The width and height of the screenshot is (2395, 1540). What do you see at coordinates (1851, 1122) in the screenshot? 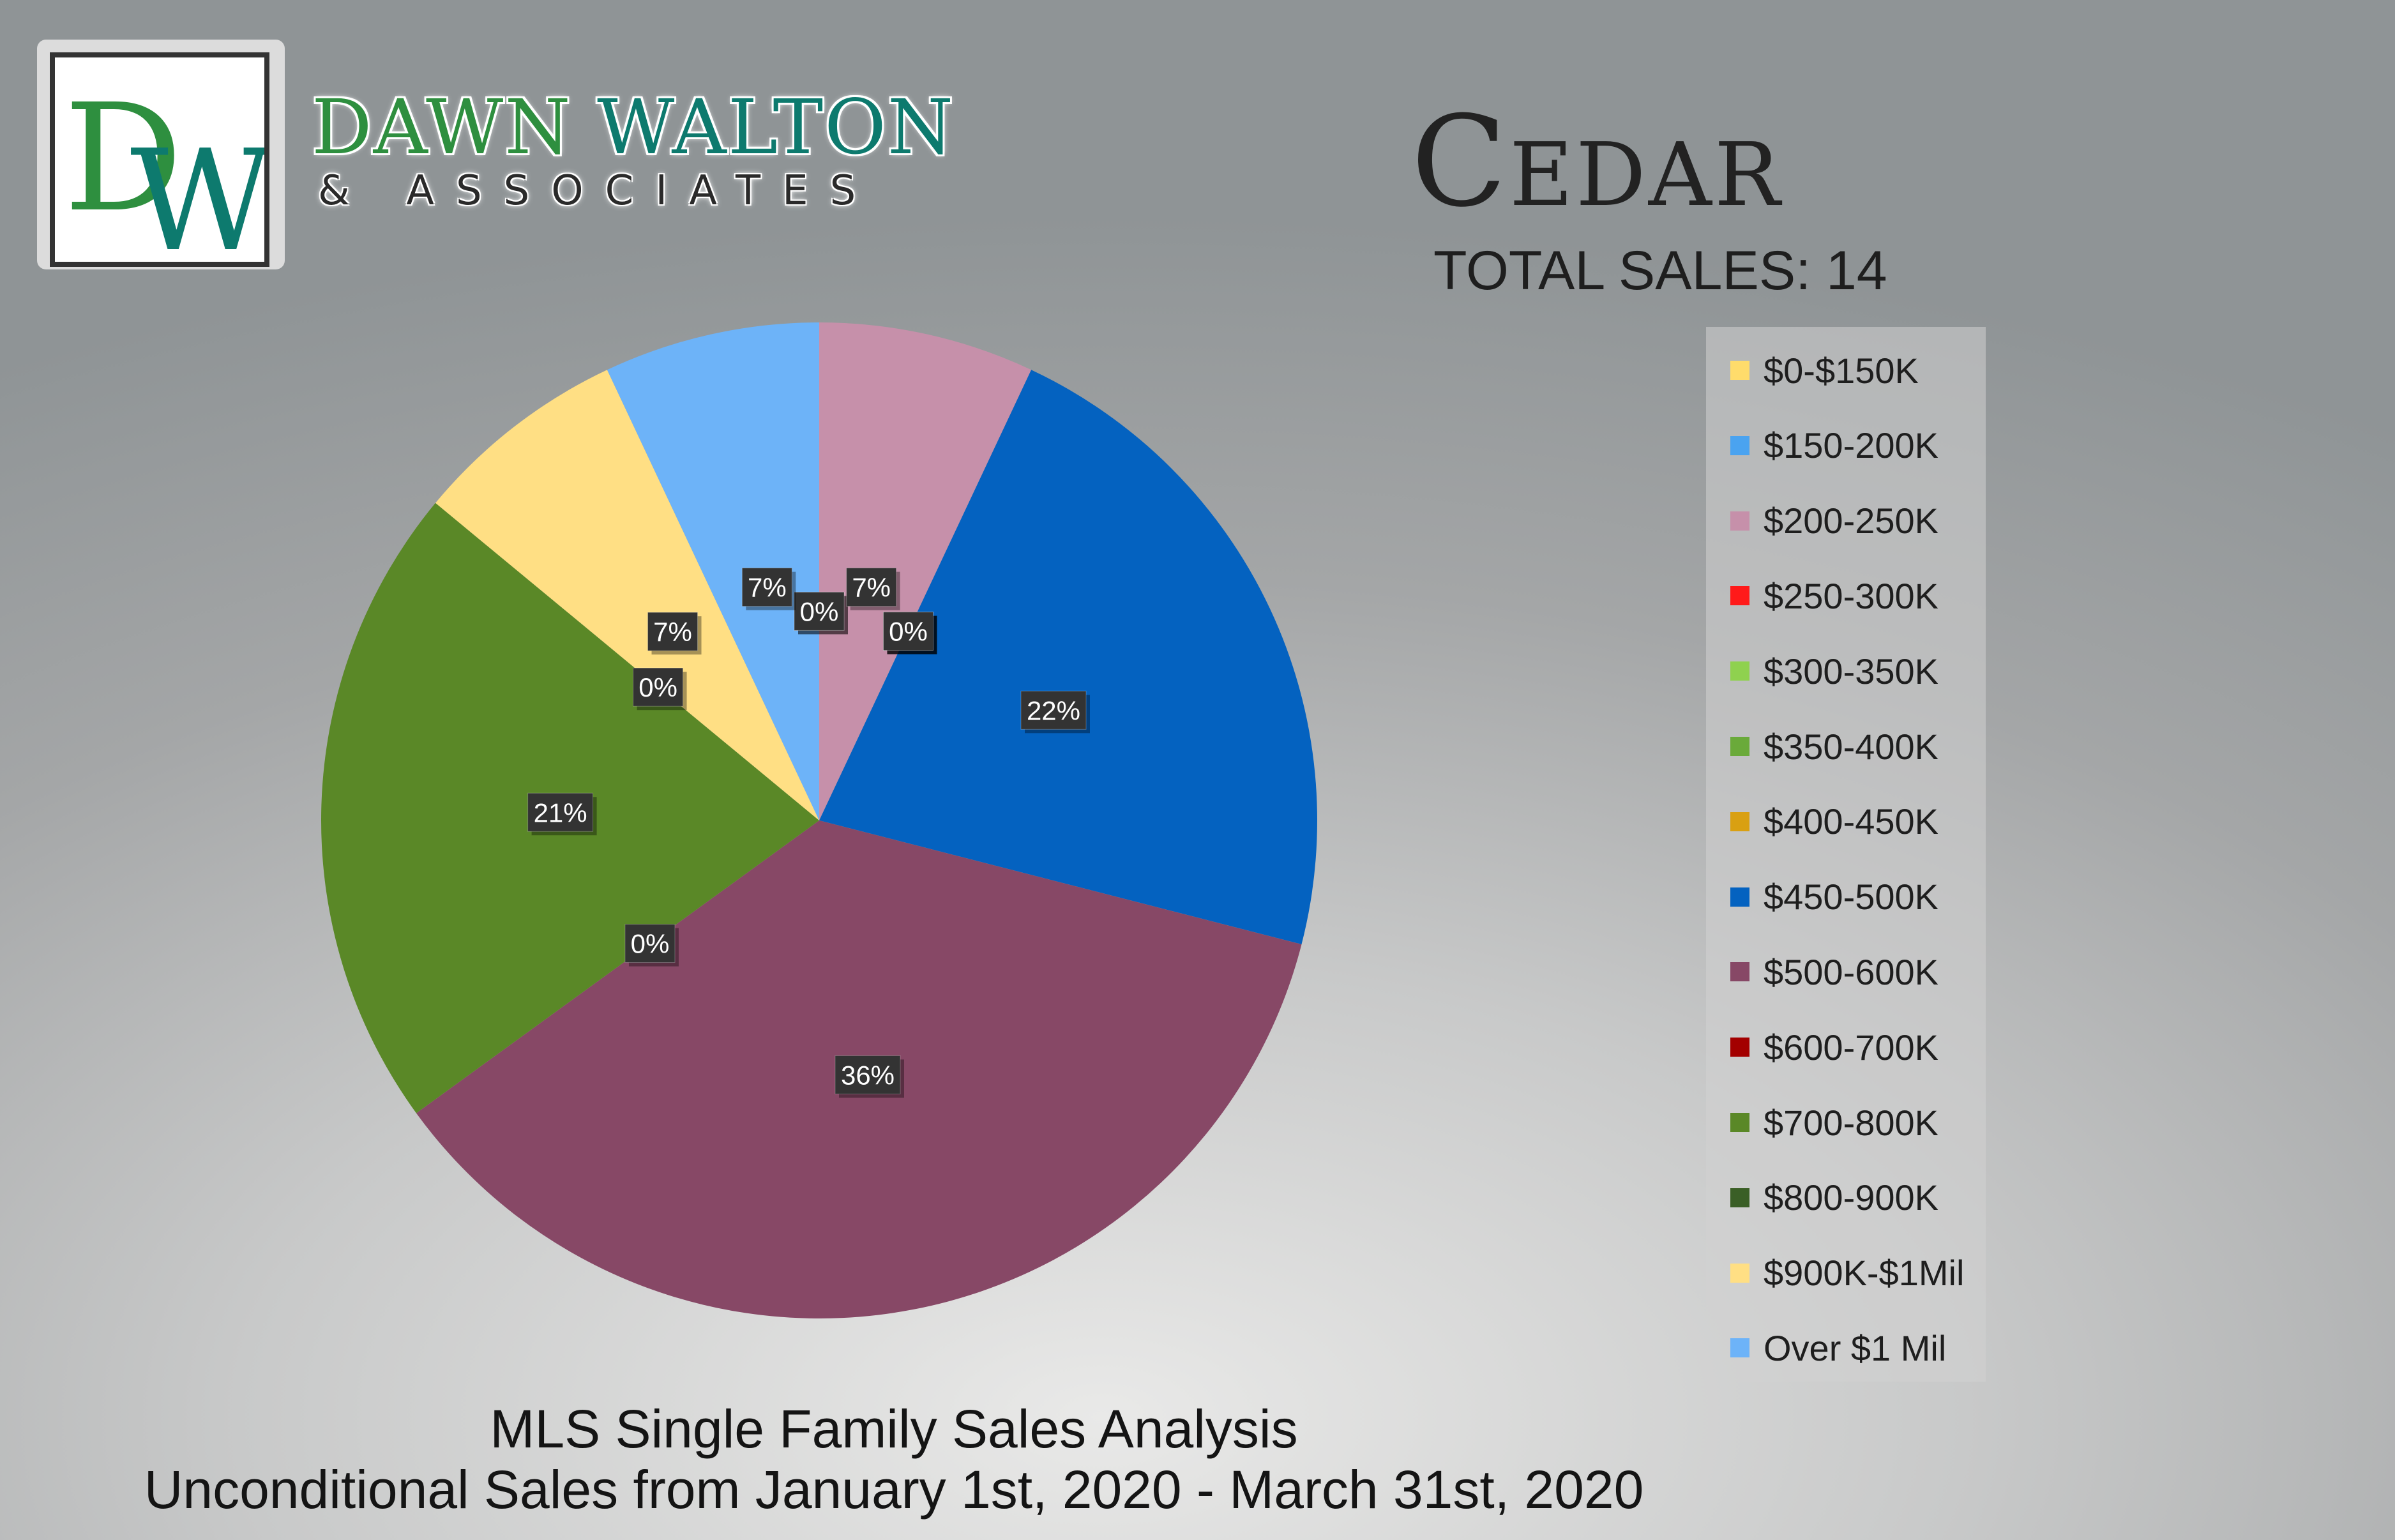
I see `legend-label: $700-800K` at bounding box center [1851, 1122].